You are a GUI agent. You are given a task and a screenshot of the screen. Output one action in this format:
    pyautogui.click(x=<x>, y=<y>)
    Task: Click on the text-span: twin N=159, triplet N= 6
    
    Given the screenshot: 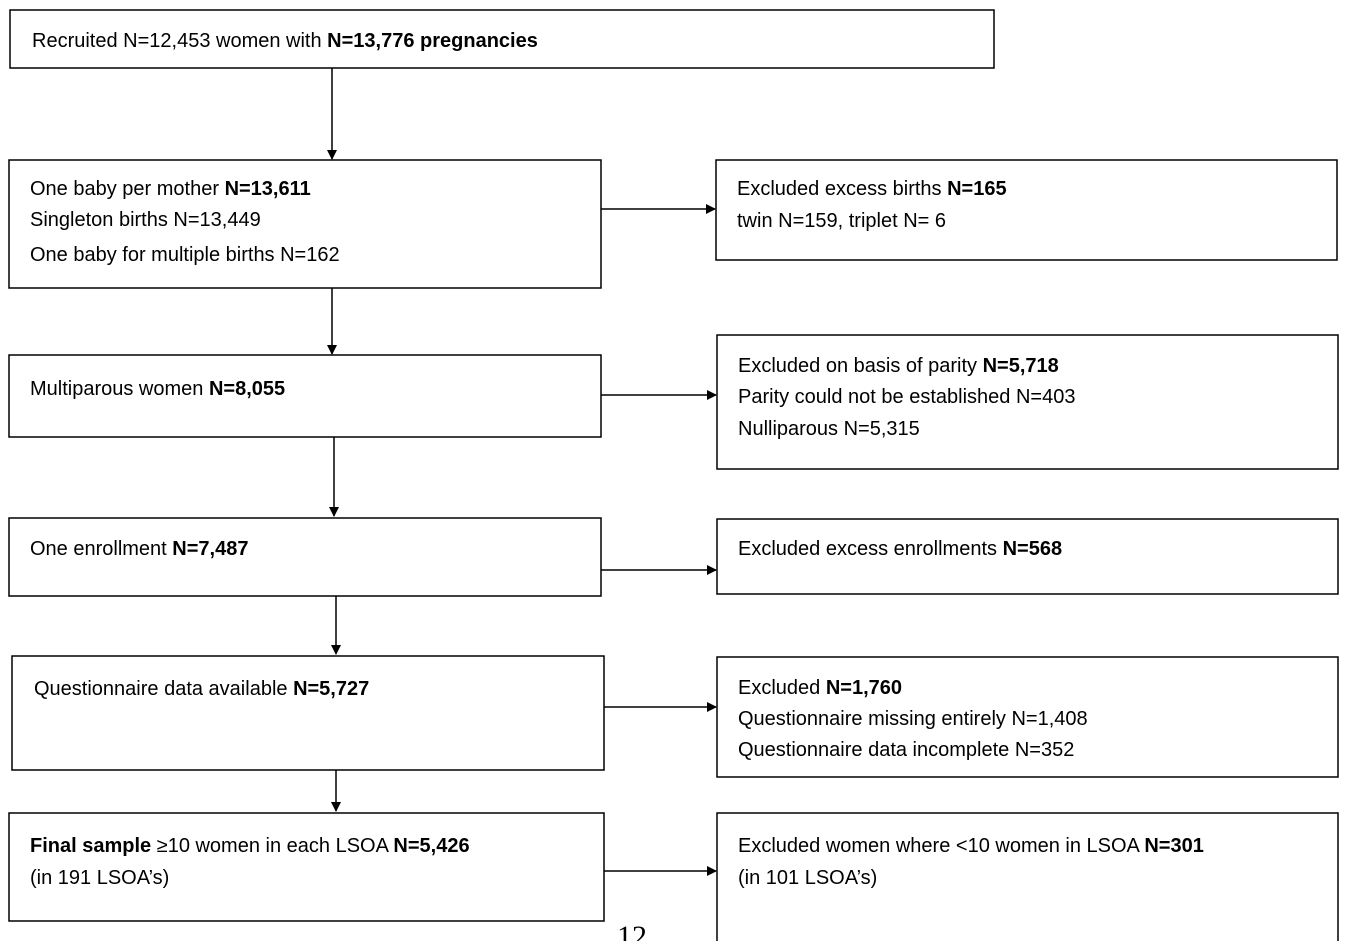 What is the action you would take?
    pyautogui.click(x=841, y=221)
    